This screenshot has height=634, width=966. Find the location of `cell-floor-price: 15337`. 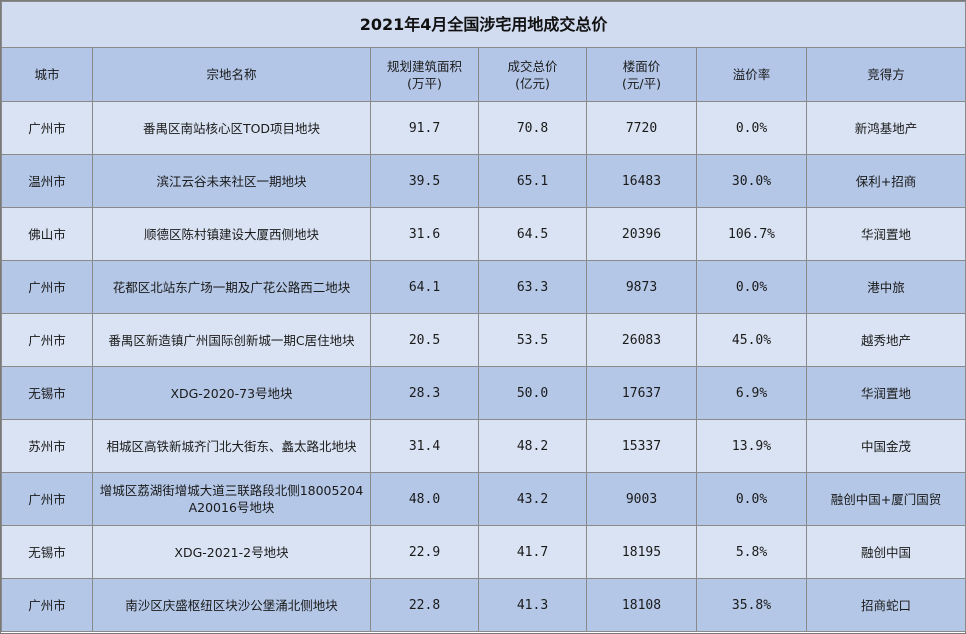

cell-floor-price: 15337 is located at coordinates (641, 446).